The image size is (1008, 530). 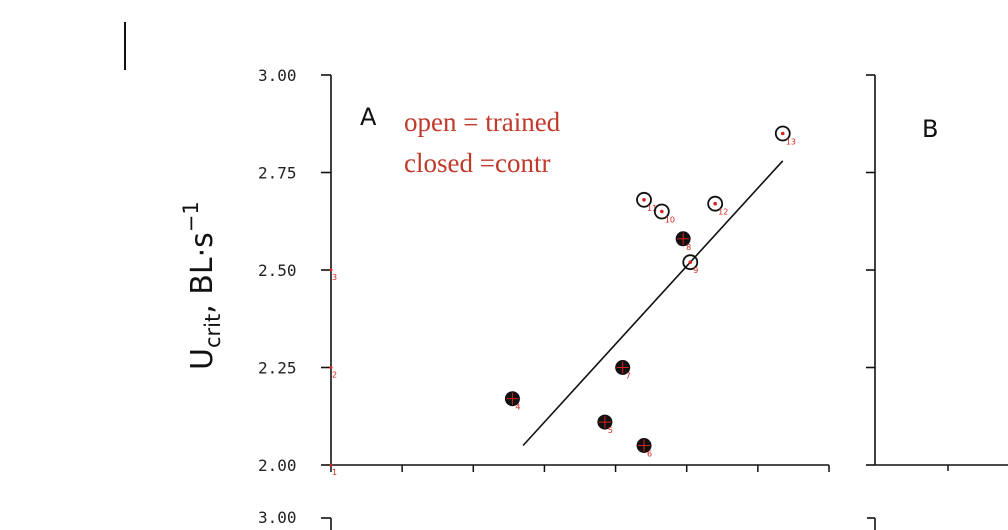 What do you see at coordinates (202, 359) in the screenshot?
I see `ylabel-main: U` at bounding box center [202, 359].